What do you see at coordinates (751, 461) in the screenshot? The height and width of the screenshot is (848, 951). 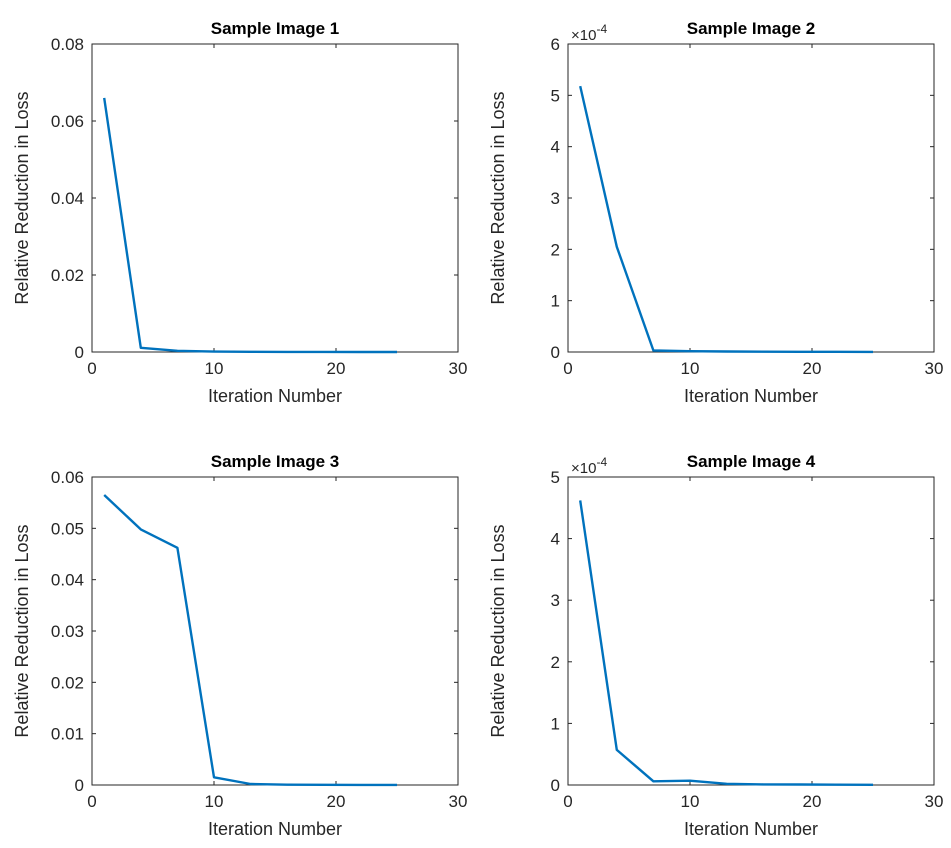 I see `chart-title: Sample Image 4` at bounding box center [751, 461].